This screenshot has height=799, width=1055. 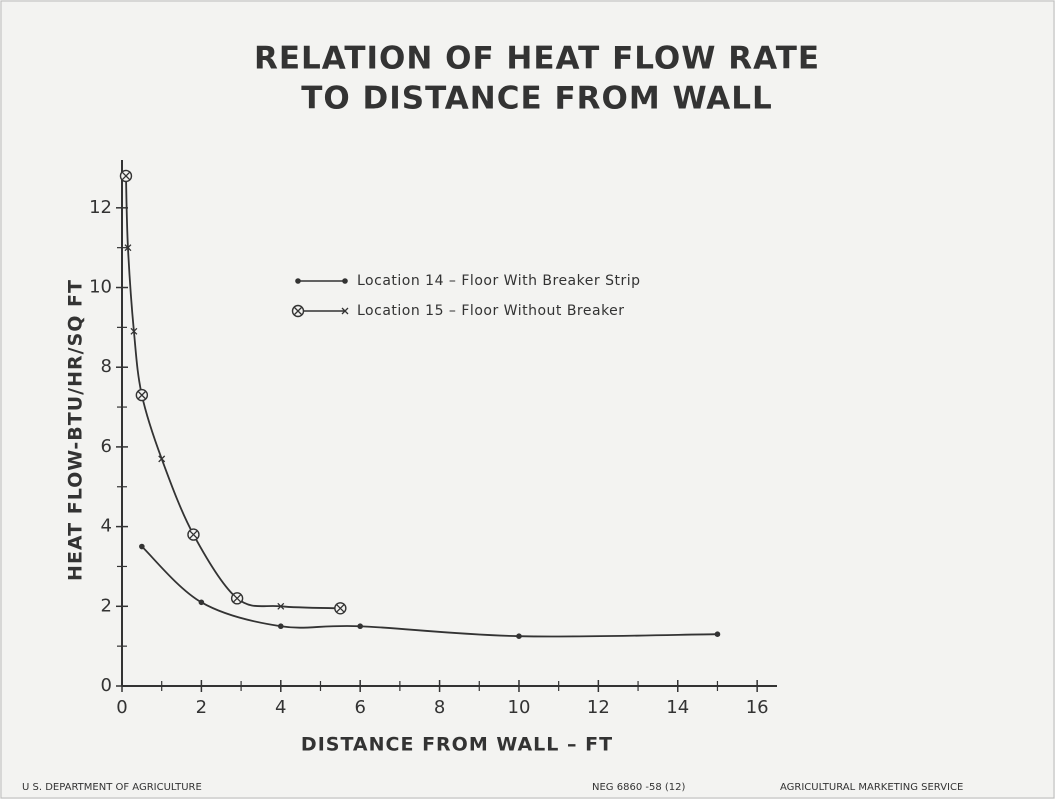 I want to click on x-axis-label: DISTANCE FROM WALL – FT, so click(x=457, y=745).